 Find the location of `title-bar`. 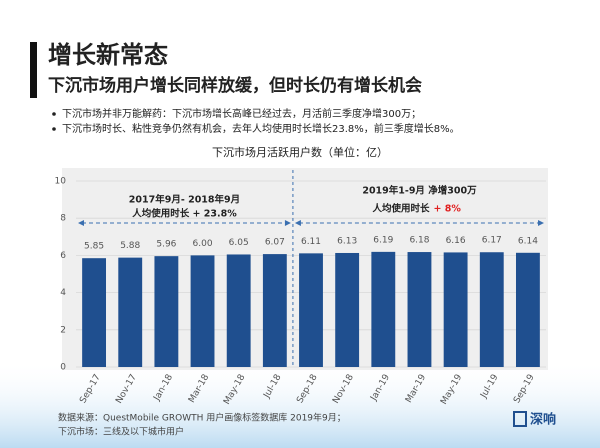

title-bar is located at coordinates (33, 70).